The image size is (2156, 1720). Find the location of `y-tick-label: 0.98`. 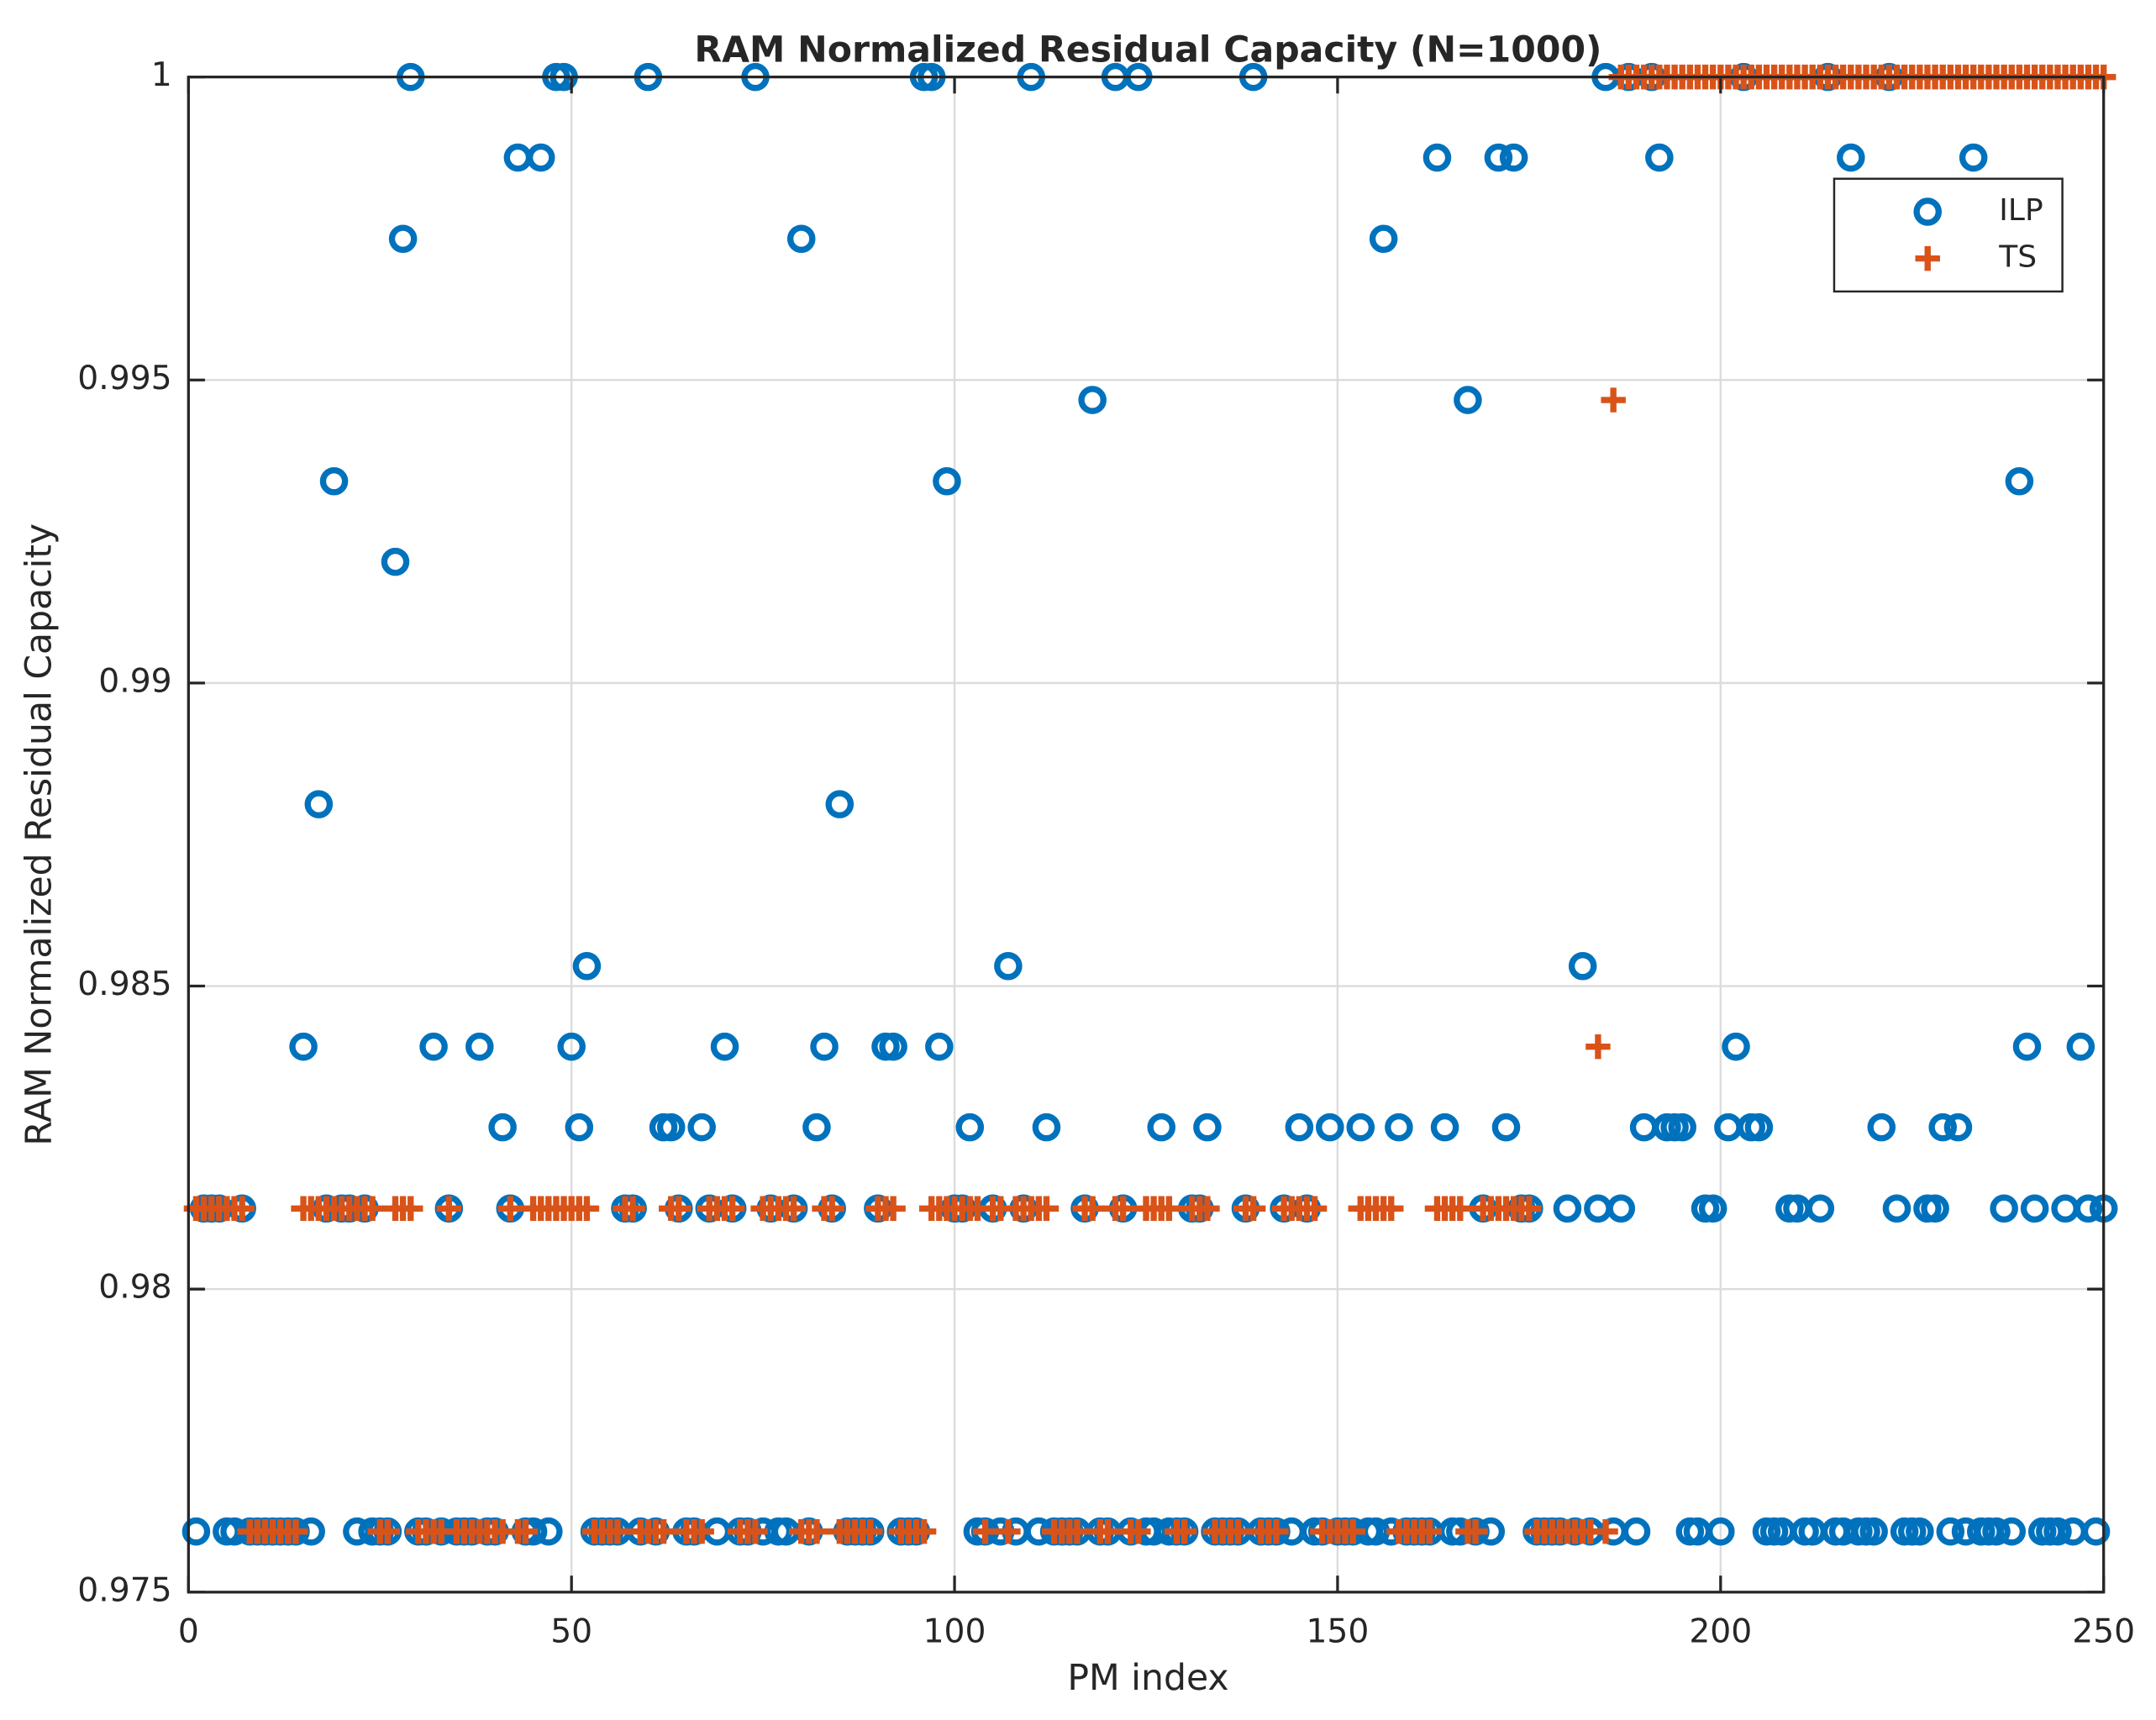

y-tick-label: 0.98 is located at coordinates (134, 1288).